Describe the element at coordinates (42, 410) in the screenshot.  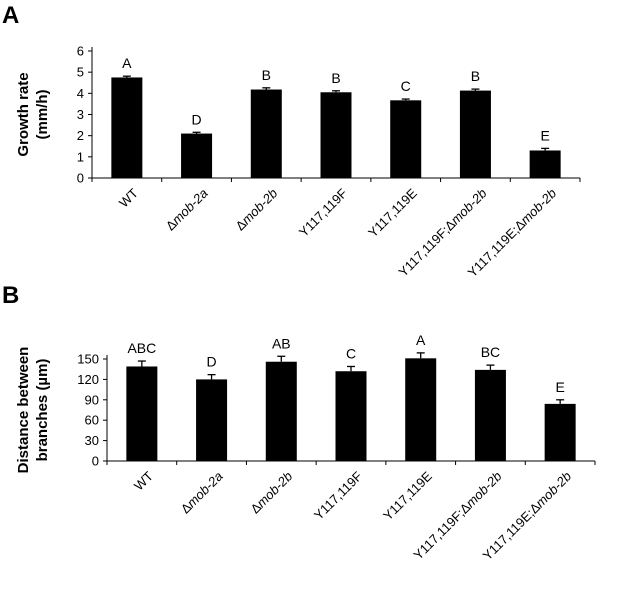
I see `y-axis-label-line: branches (µm)` at that location.